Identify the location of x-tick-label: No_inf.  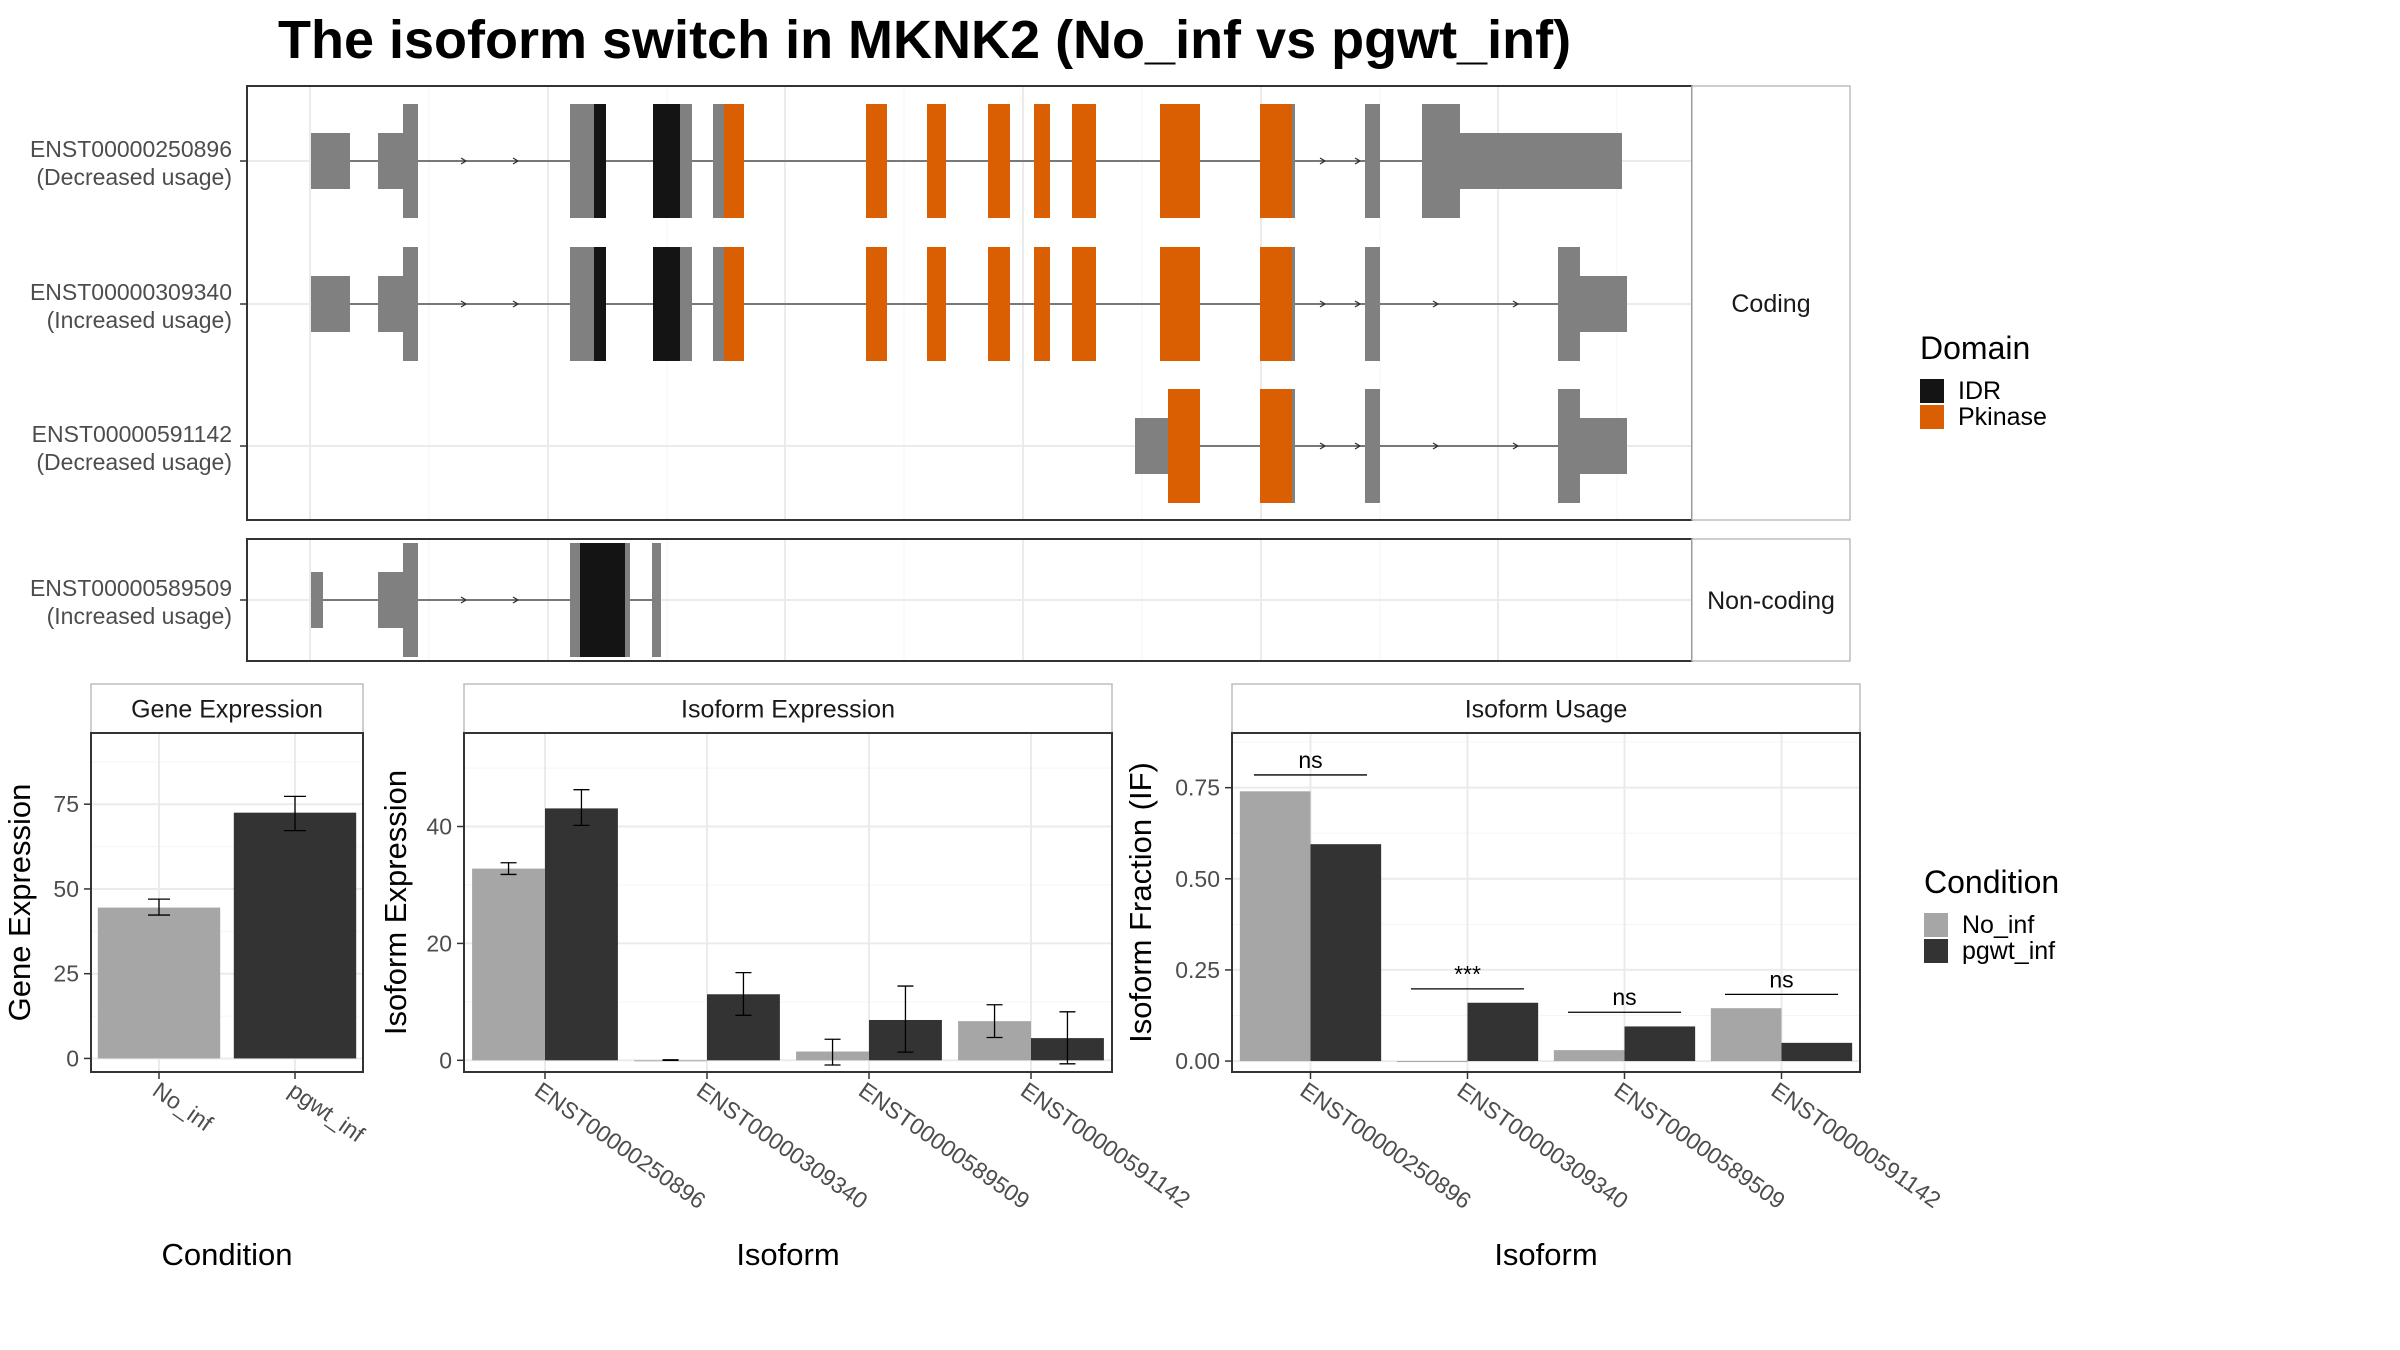
(183, 1107).